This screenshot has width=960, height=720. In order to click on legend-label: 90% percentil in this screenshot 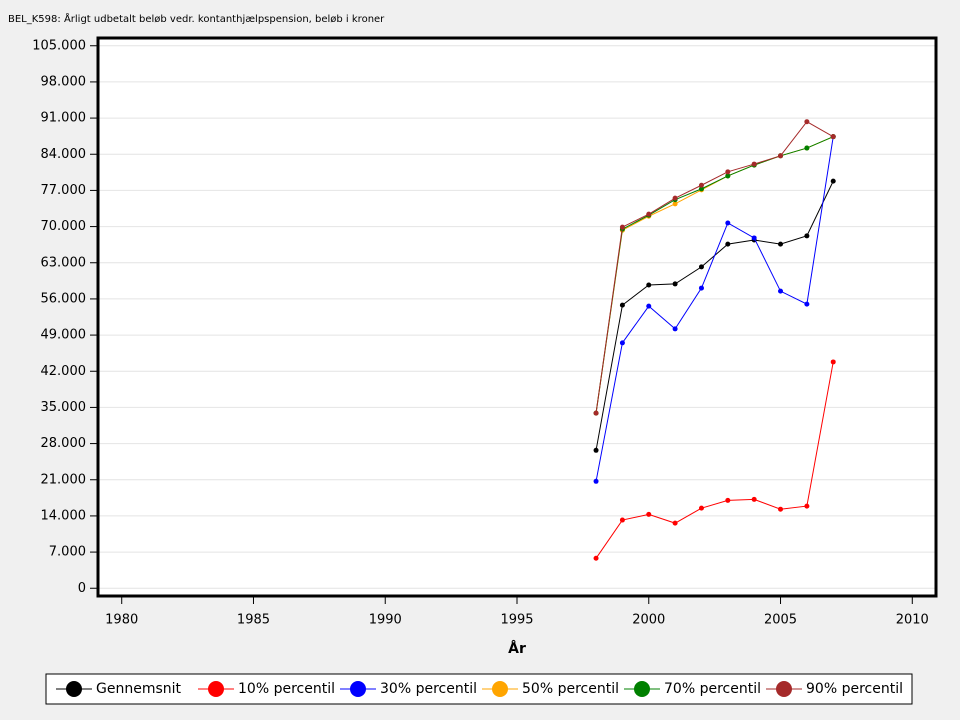, I will do `click(854, 689)`.